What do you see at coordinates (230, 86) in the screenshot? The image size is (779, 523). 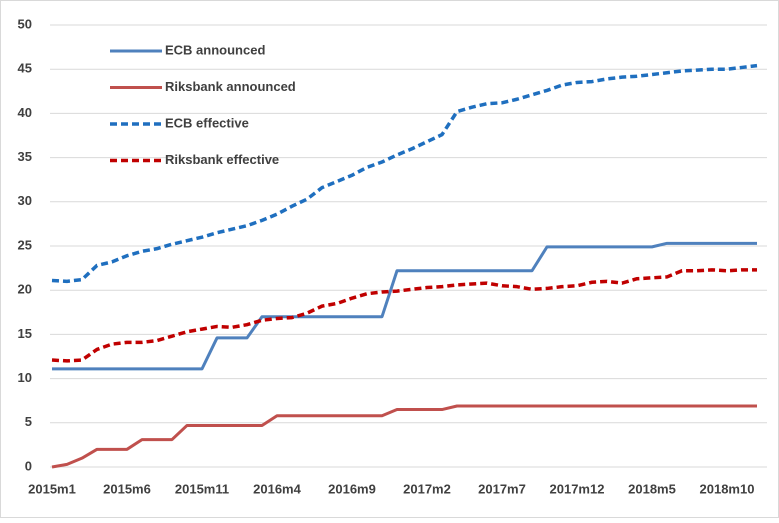 I see `legend-label: Riksbank announced` at bounding box center [230, 86].